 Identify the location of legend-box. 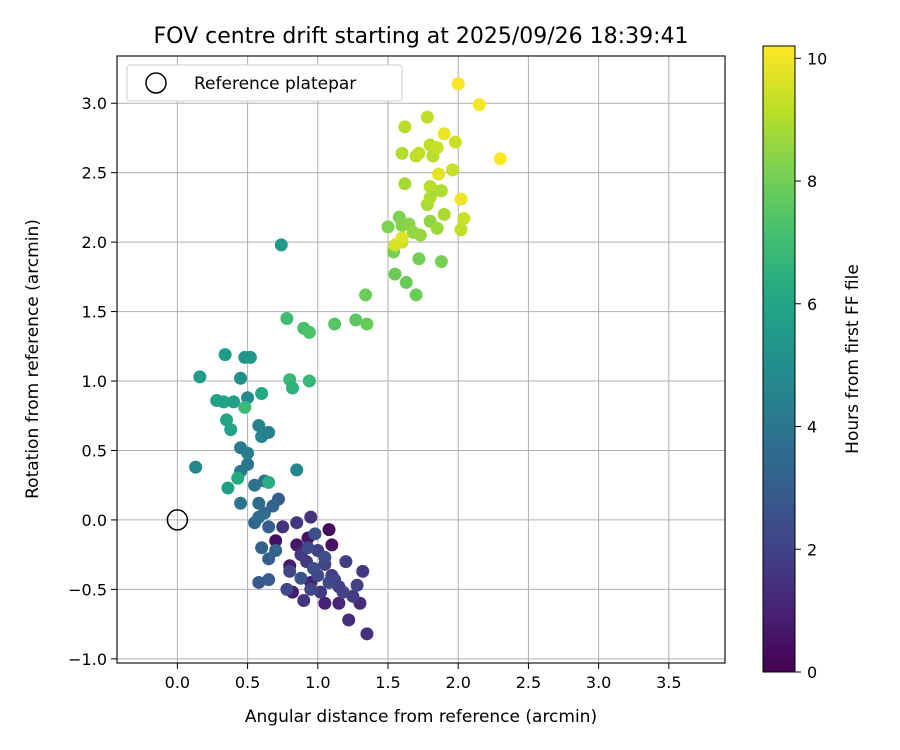
(264, 83).